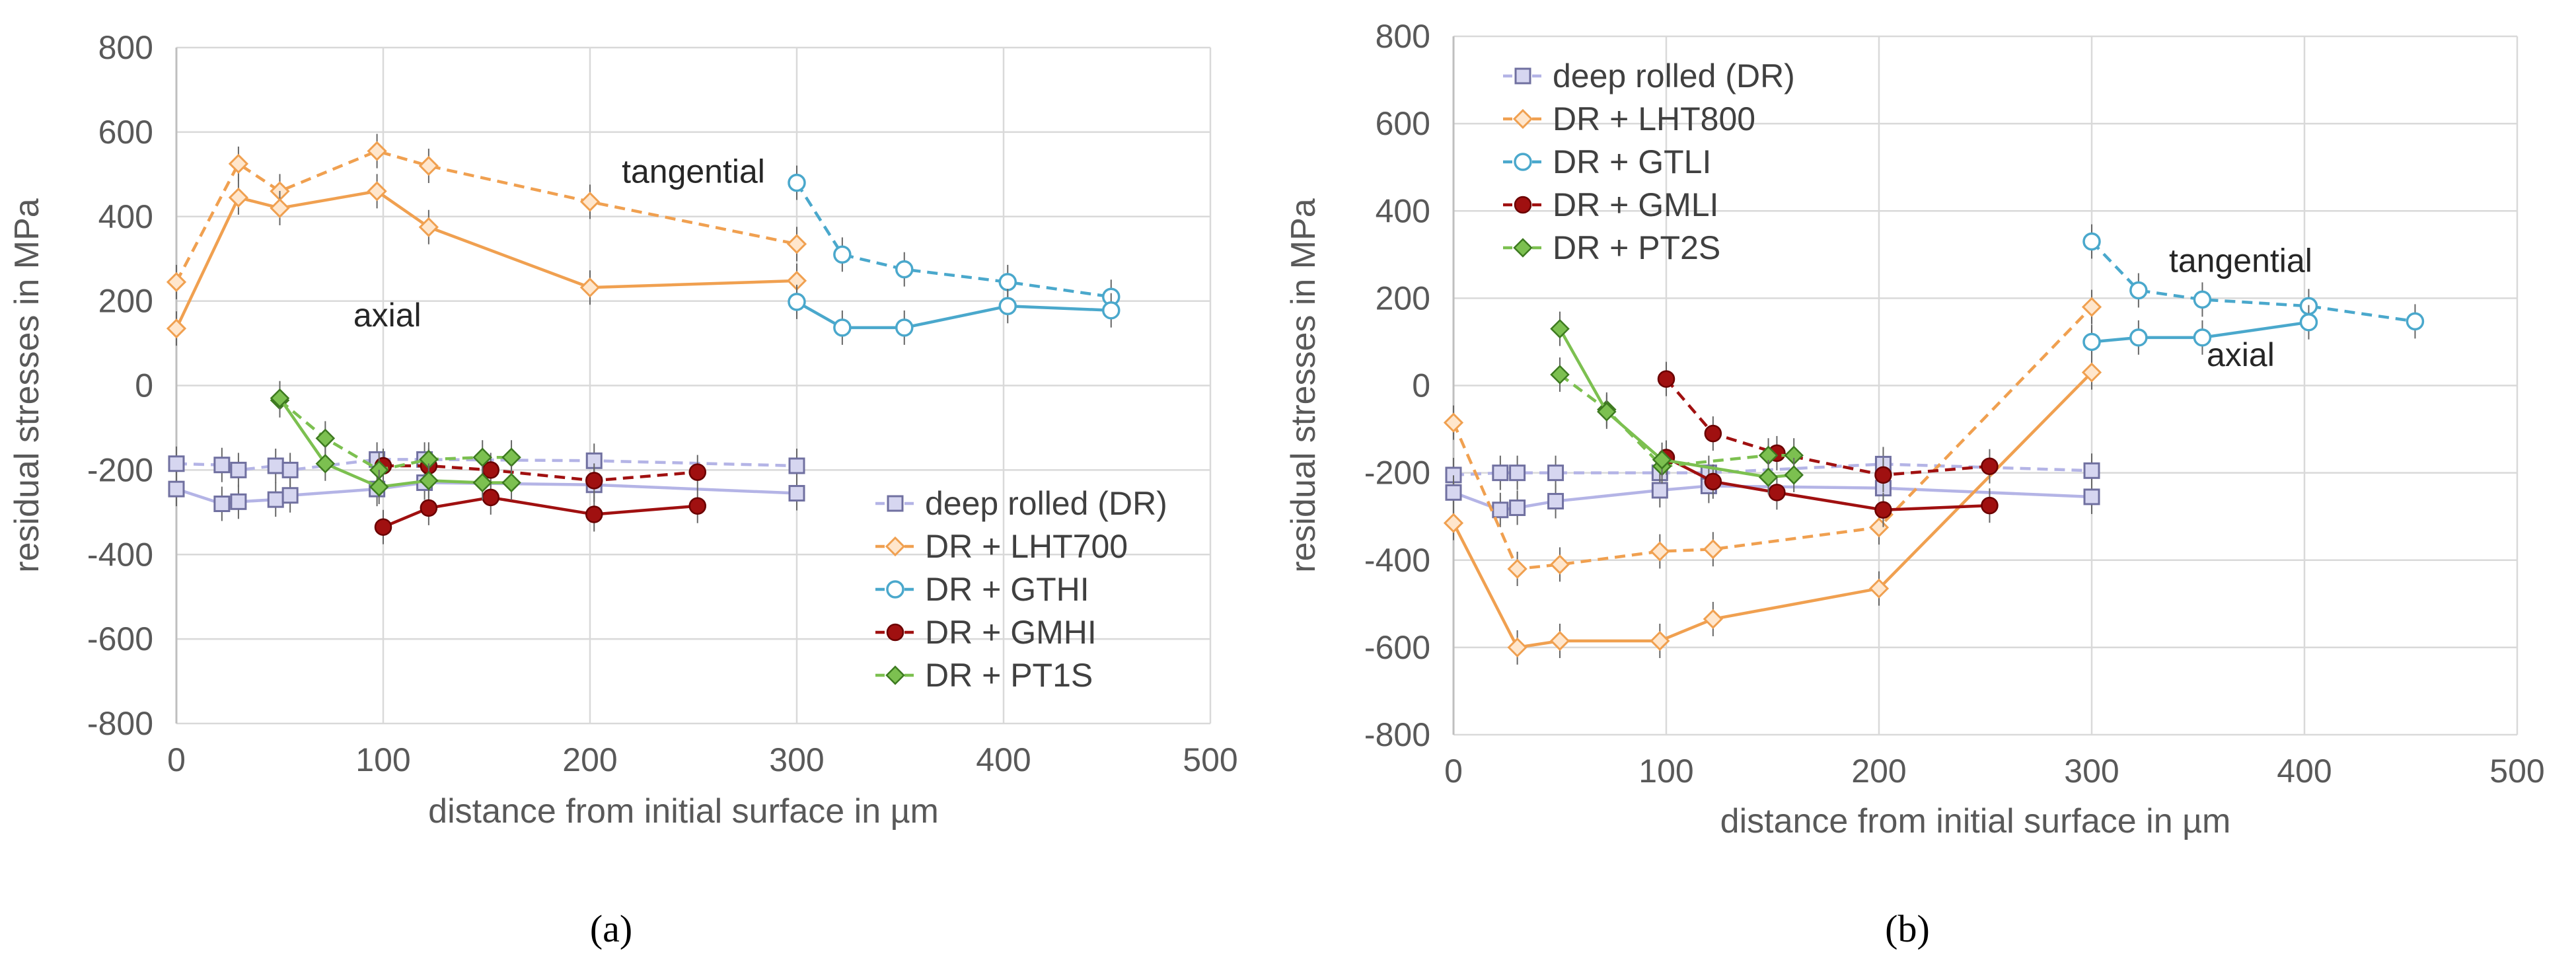 The image size is (2576, 964). I want to click on y-tick-label: -600, so click(1397, 647).